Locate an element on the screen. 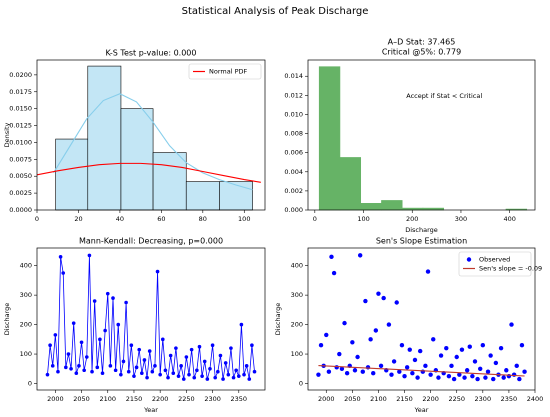 The height and width of the screenshot is (417, 550). y-tick-label: 0.014 is located at coordinates (293, 76).